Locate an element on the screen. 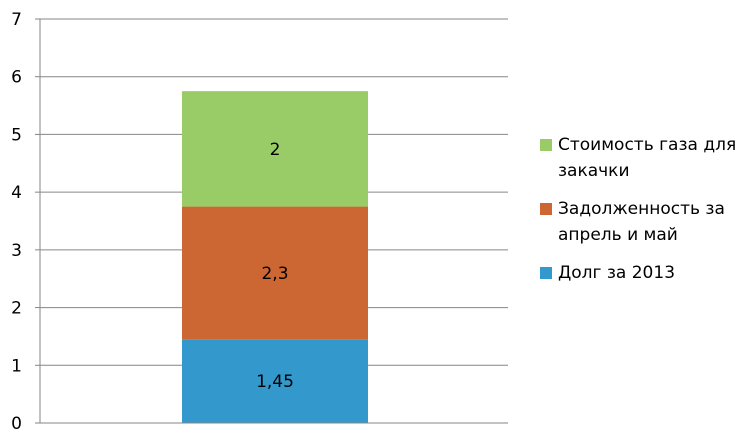 This screenshot has width=739, height=436. data-label-1: 2,3 is located at coordinates (274, 274).